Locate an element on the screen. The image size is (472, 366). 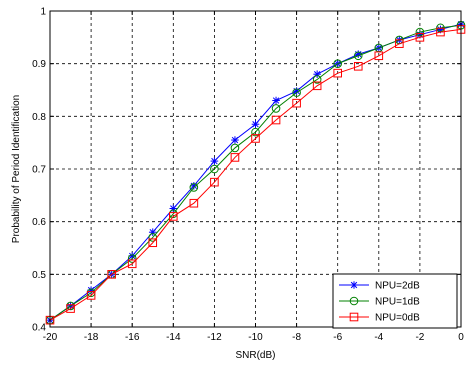
x-axis-label: SNR(dB) is located at coordinates (255, 355).